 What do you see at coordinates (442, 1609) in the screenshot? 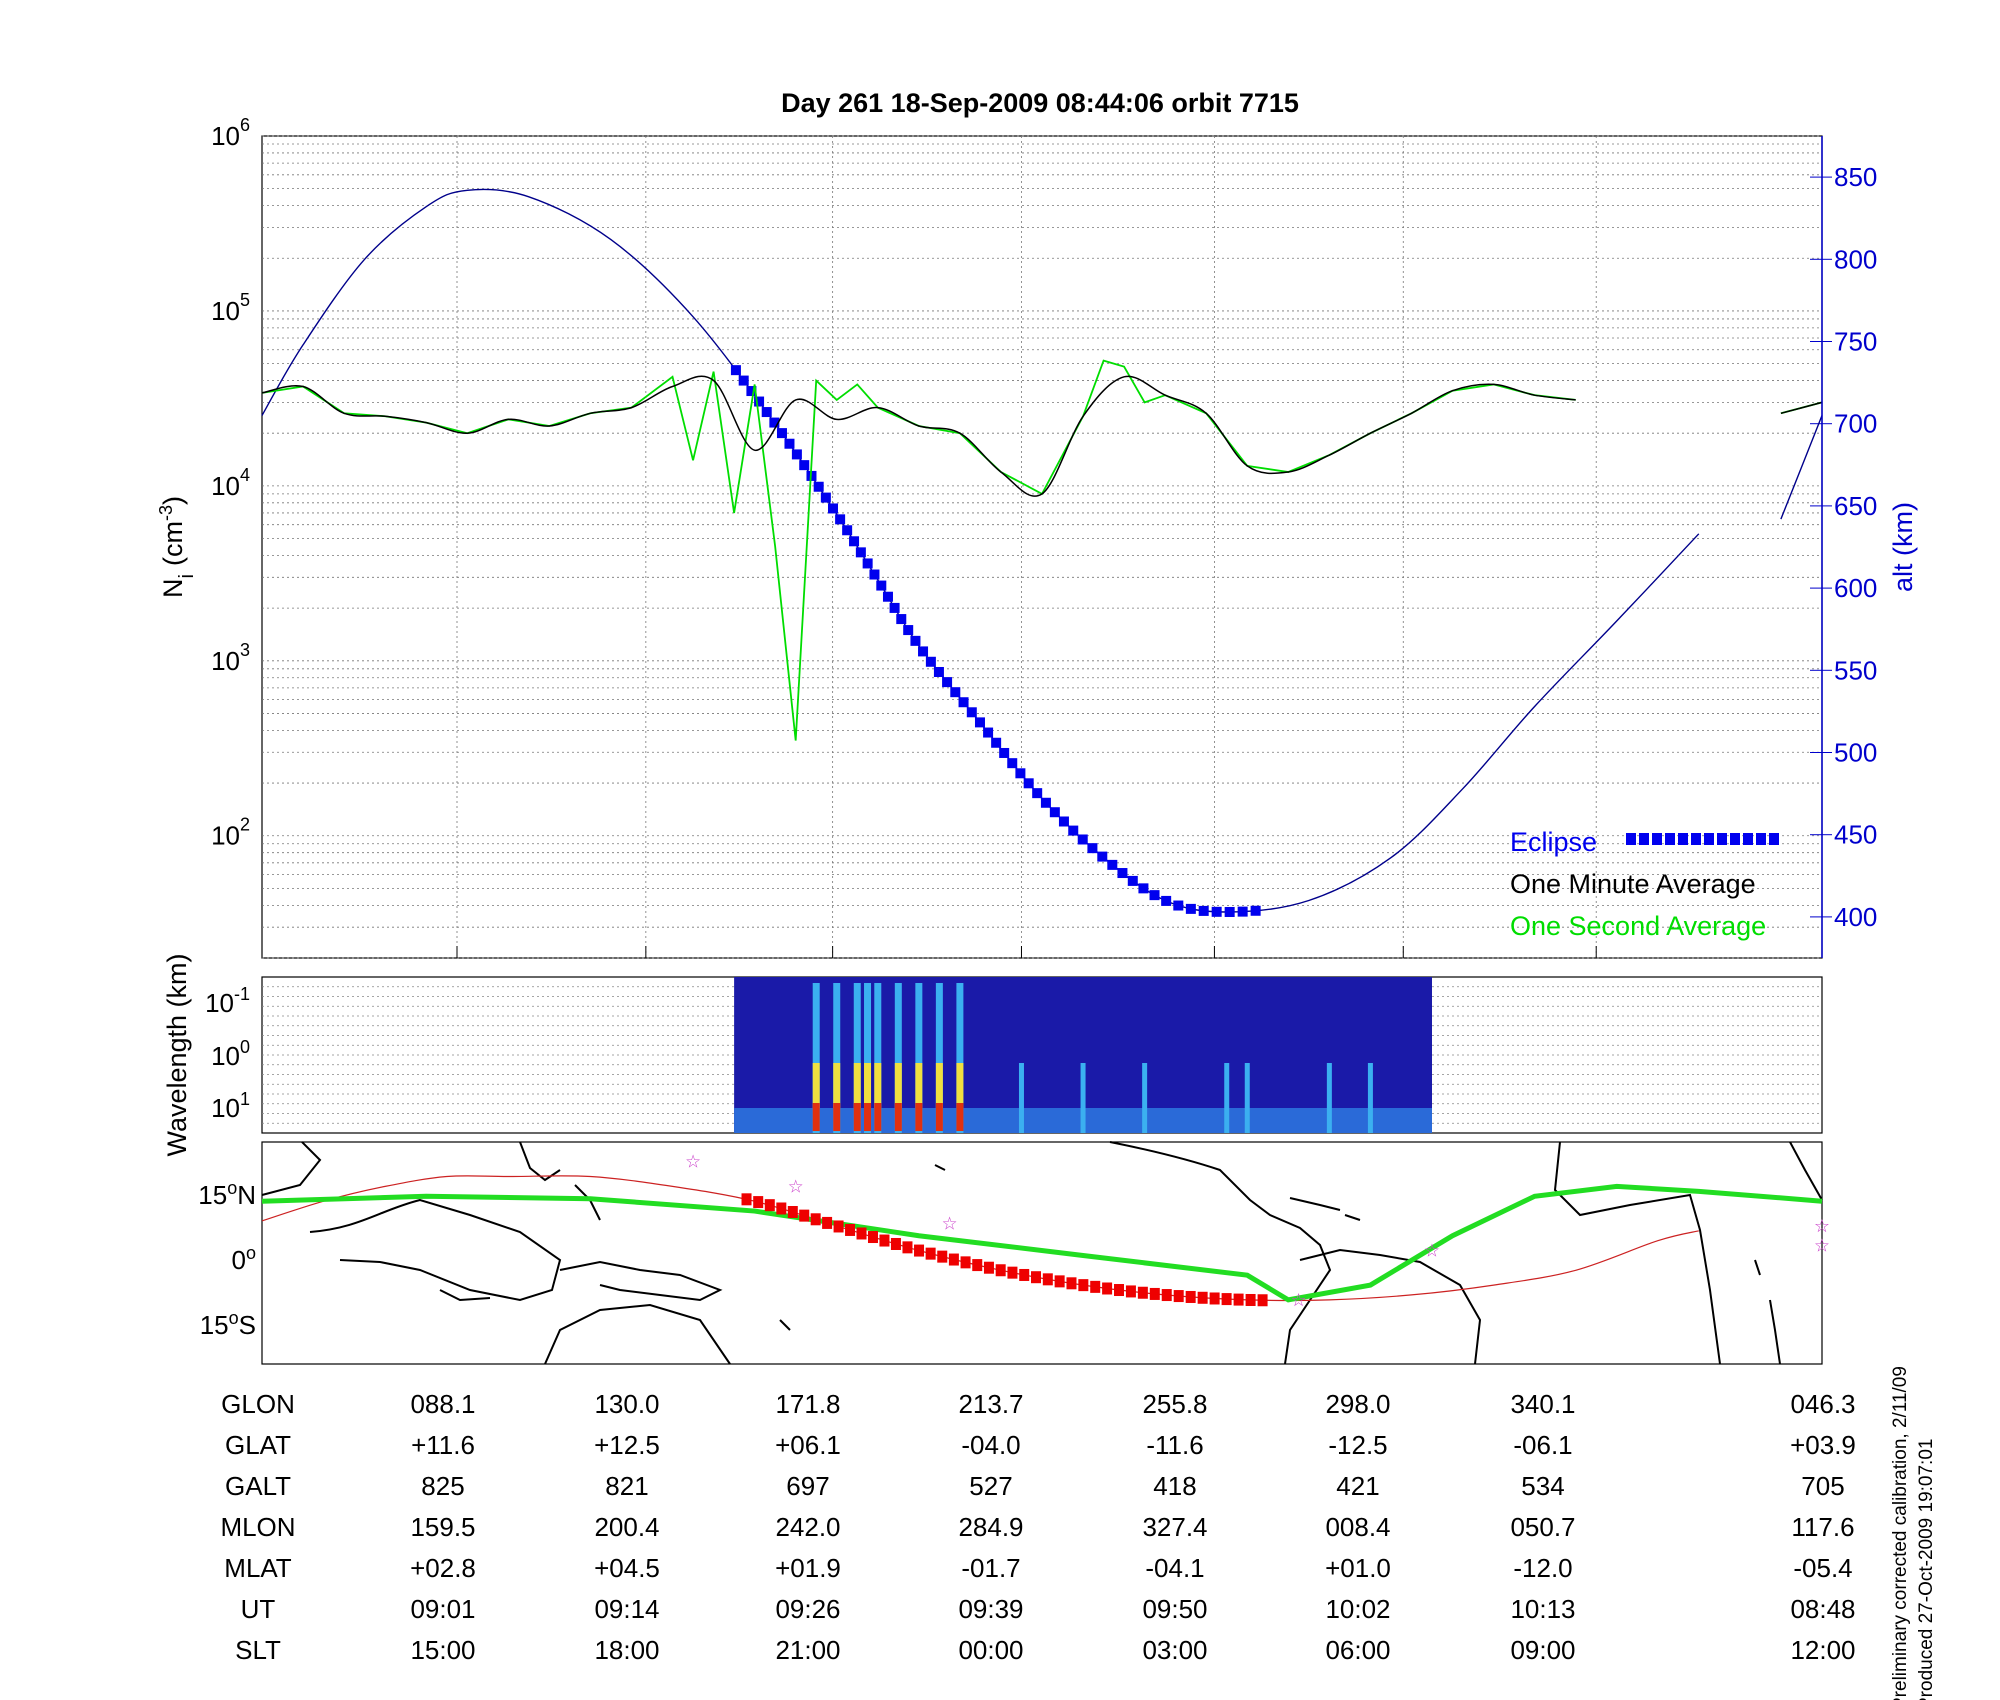
I see `table-cell: 09:01` at bounding box center [442, 1609].